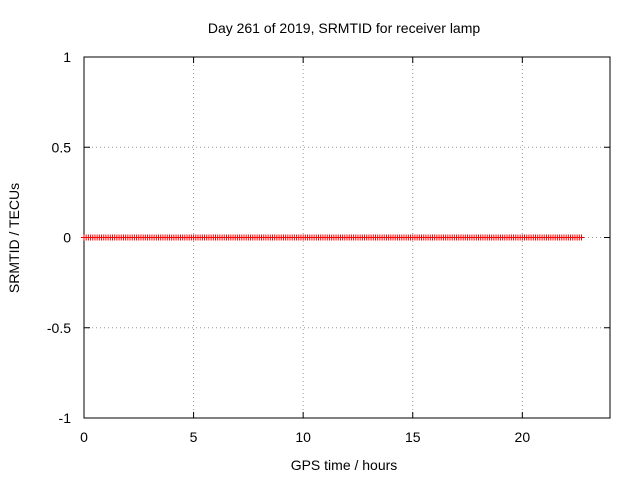  Describe the element at coordinates (581, 237) in the screenshot. I see `data-point` at that location.